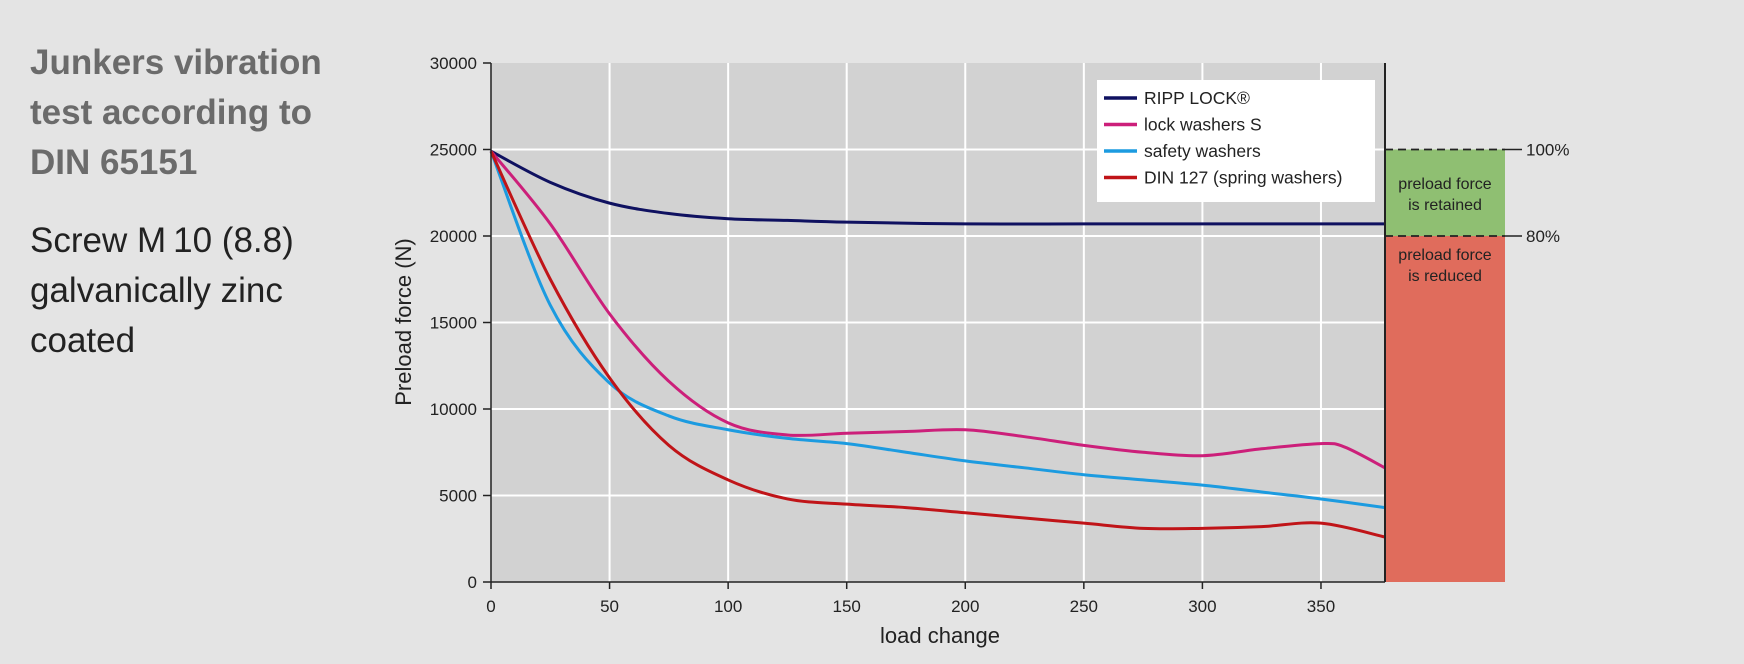  Describe the element at coordinates (453, 409) in the screenshot. I see `y-tick-label: 10000` at that location.